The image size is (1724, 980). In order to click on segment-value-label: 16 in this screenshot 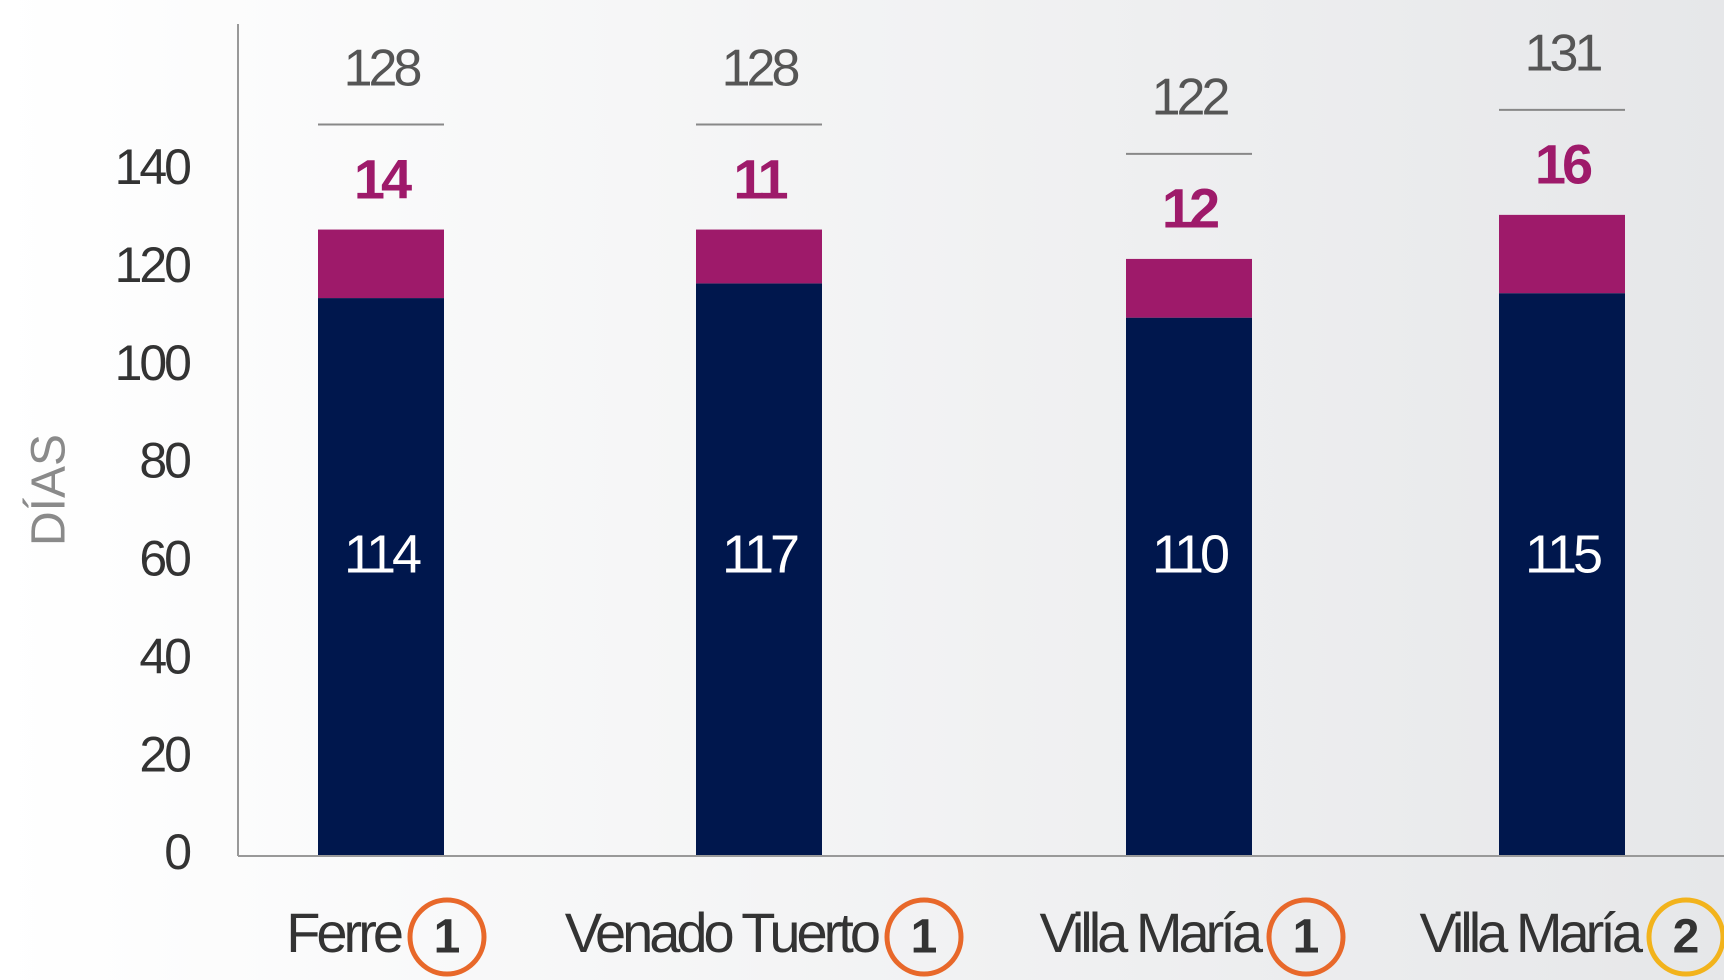, I will do `click(1563, 164)`.